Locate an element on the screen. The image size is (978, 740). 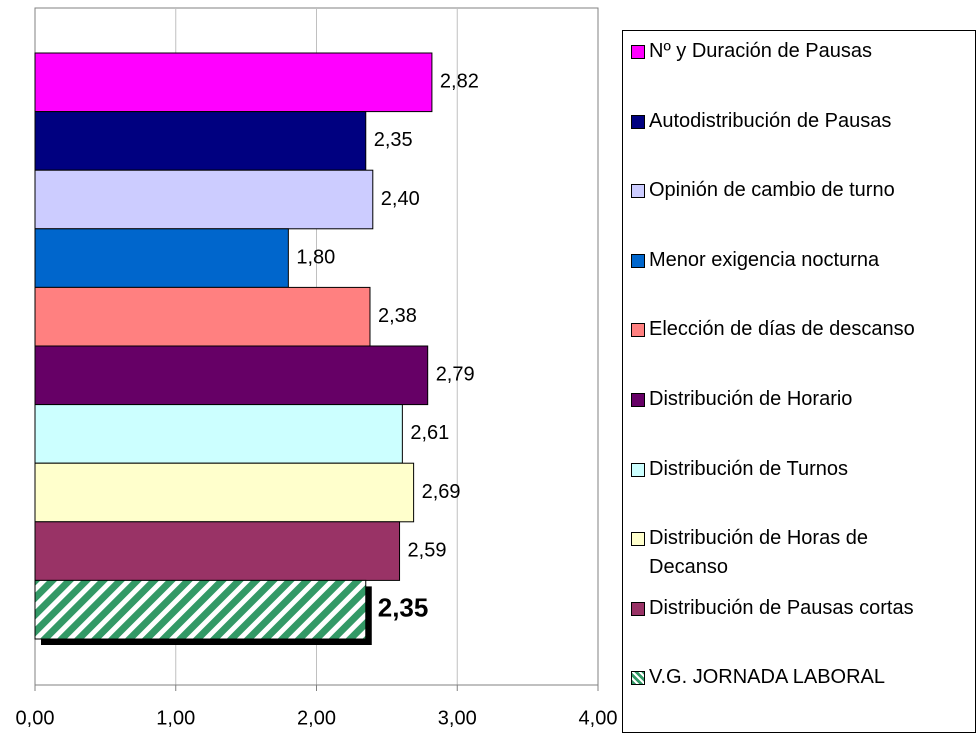
legend-entry: Elección de días de descanso is located at coordinates (781, 329).